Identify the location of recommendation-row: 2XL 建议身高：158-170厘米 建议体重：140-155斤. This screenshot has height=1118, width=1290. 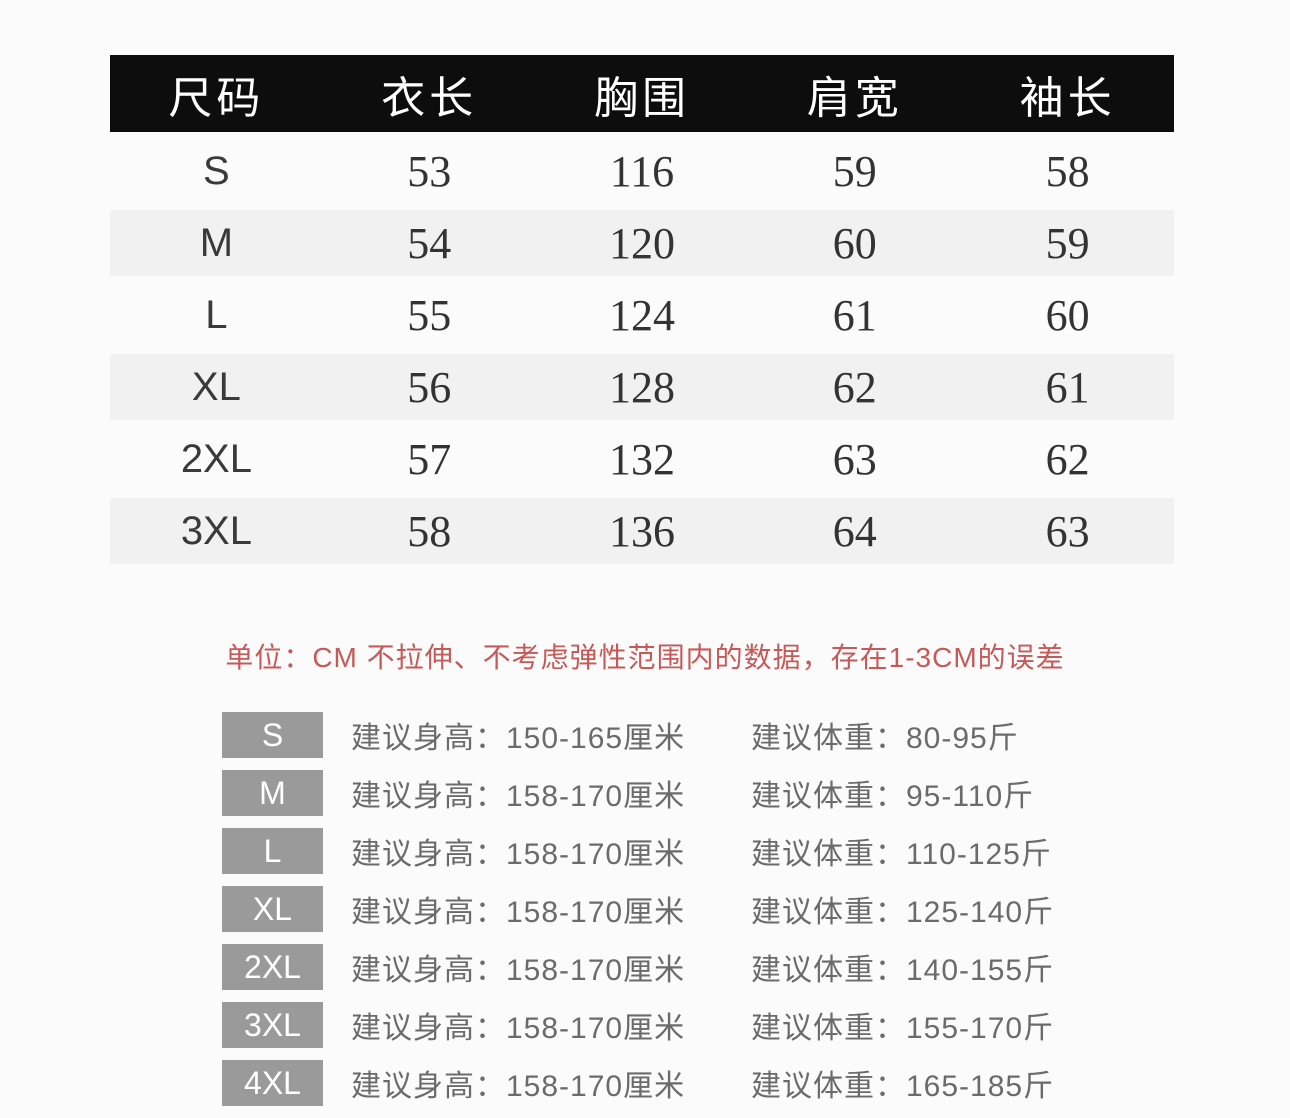
(638, 967).